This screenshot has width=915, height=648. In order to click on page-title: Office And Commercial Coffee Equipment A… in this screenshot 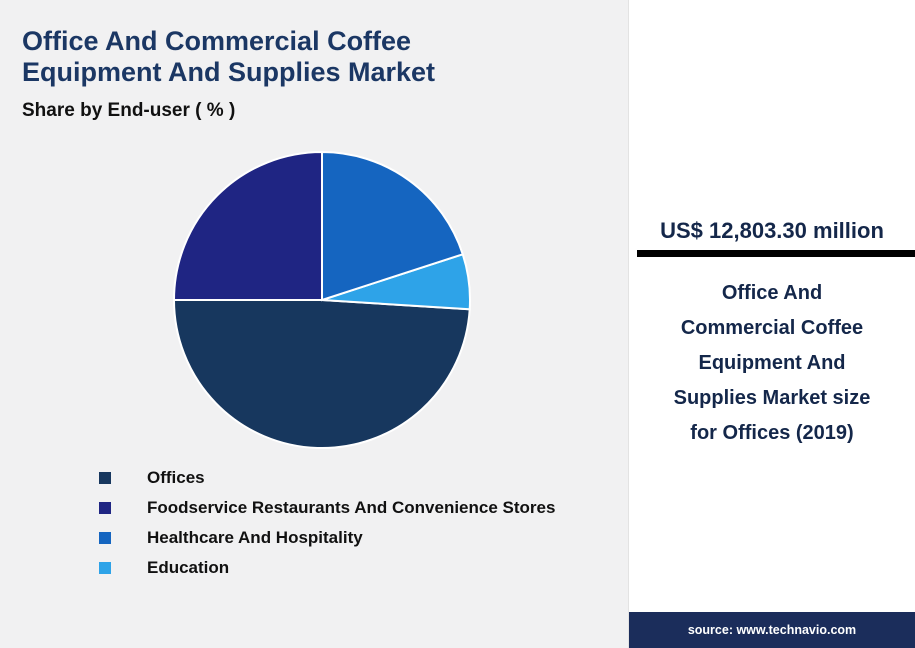, I will do `click(228, 57)`.